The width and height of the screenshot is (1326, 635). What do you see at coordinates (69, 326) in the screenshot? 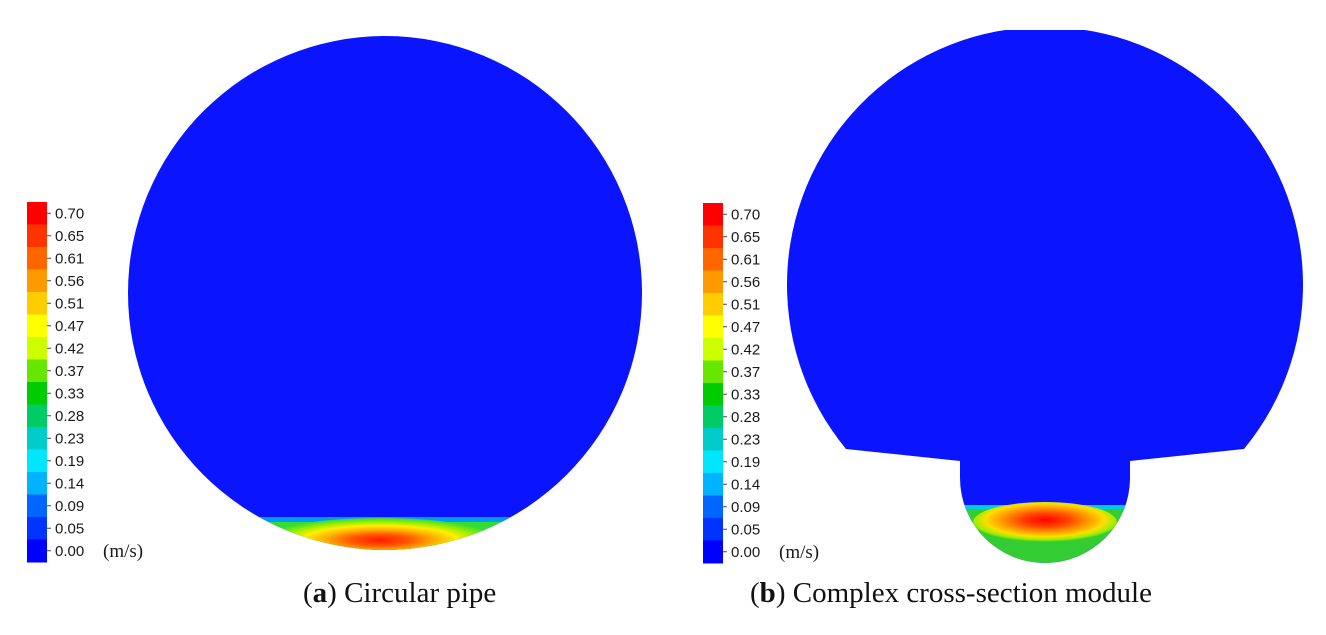
I see `colorbar-a-tick-label: 0.47` at bounding box center [69, 326].